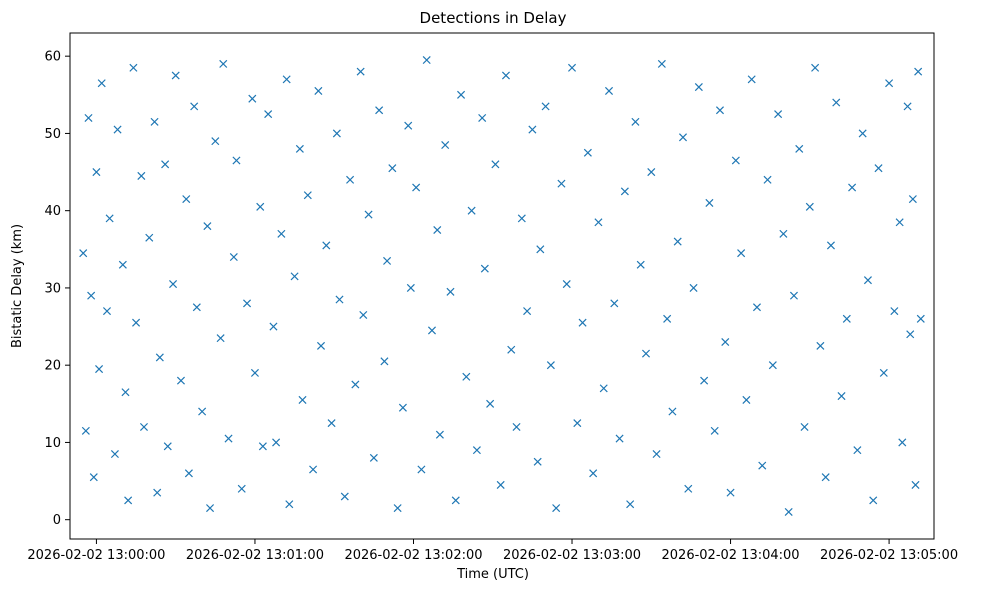 Image resolution: width=986 pixels, height=590 pixels. What do you see at coordinates (96, 555) in the screenshot?
I see `x-tick-label: 2026-02-02 13:00:00` at bounding box center [96, 555].